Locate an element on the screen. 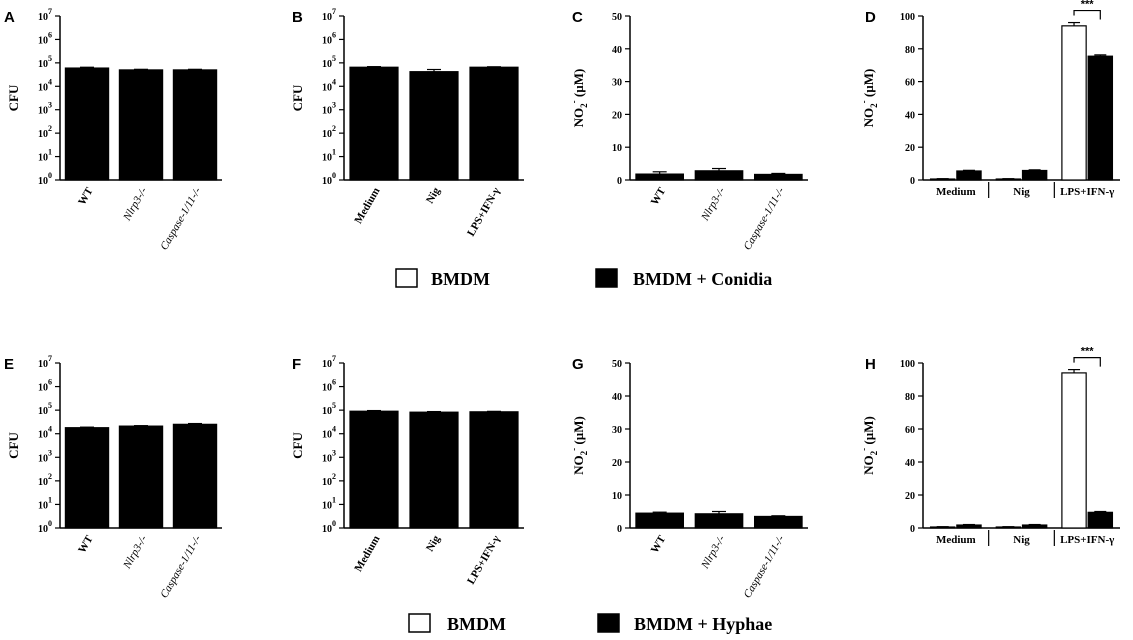 This screenshot has width=1133, height=640. y-tick-label: 40 is located at coordinates (617, 397).